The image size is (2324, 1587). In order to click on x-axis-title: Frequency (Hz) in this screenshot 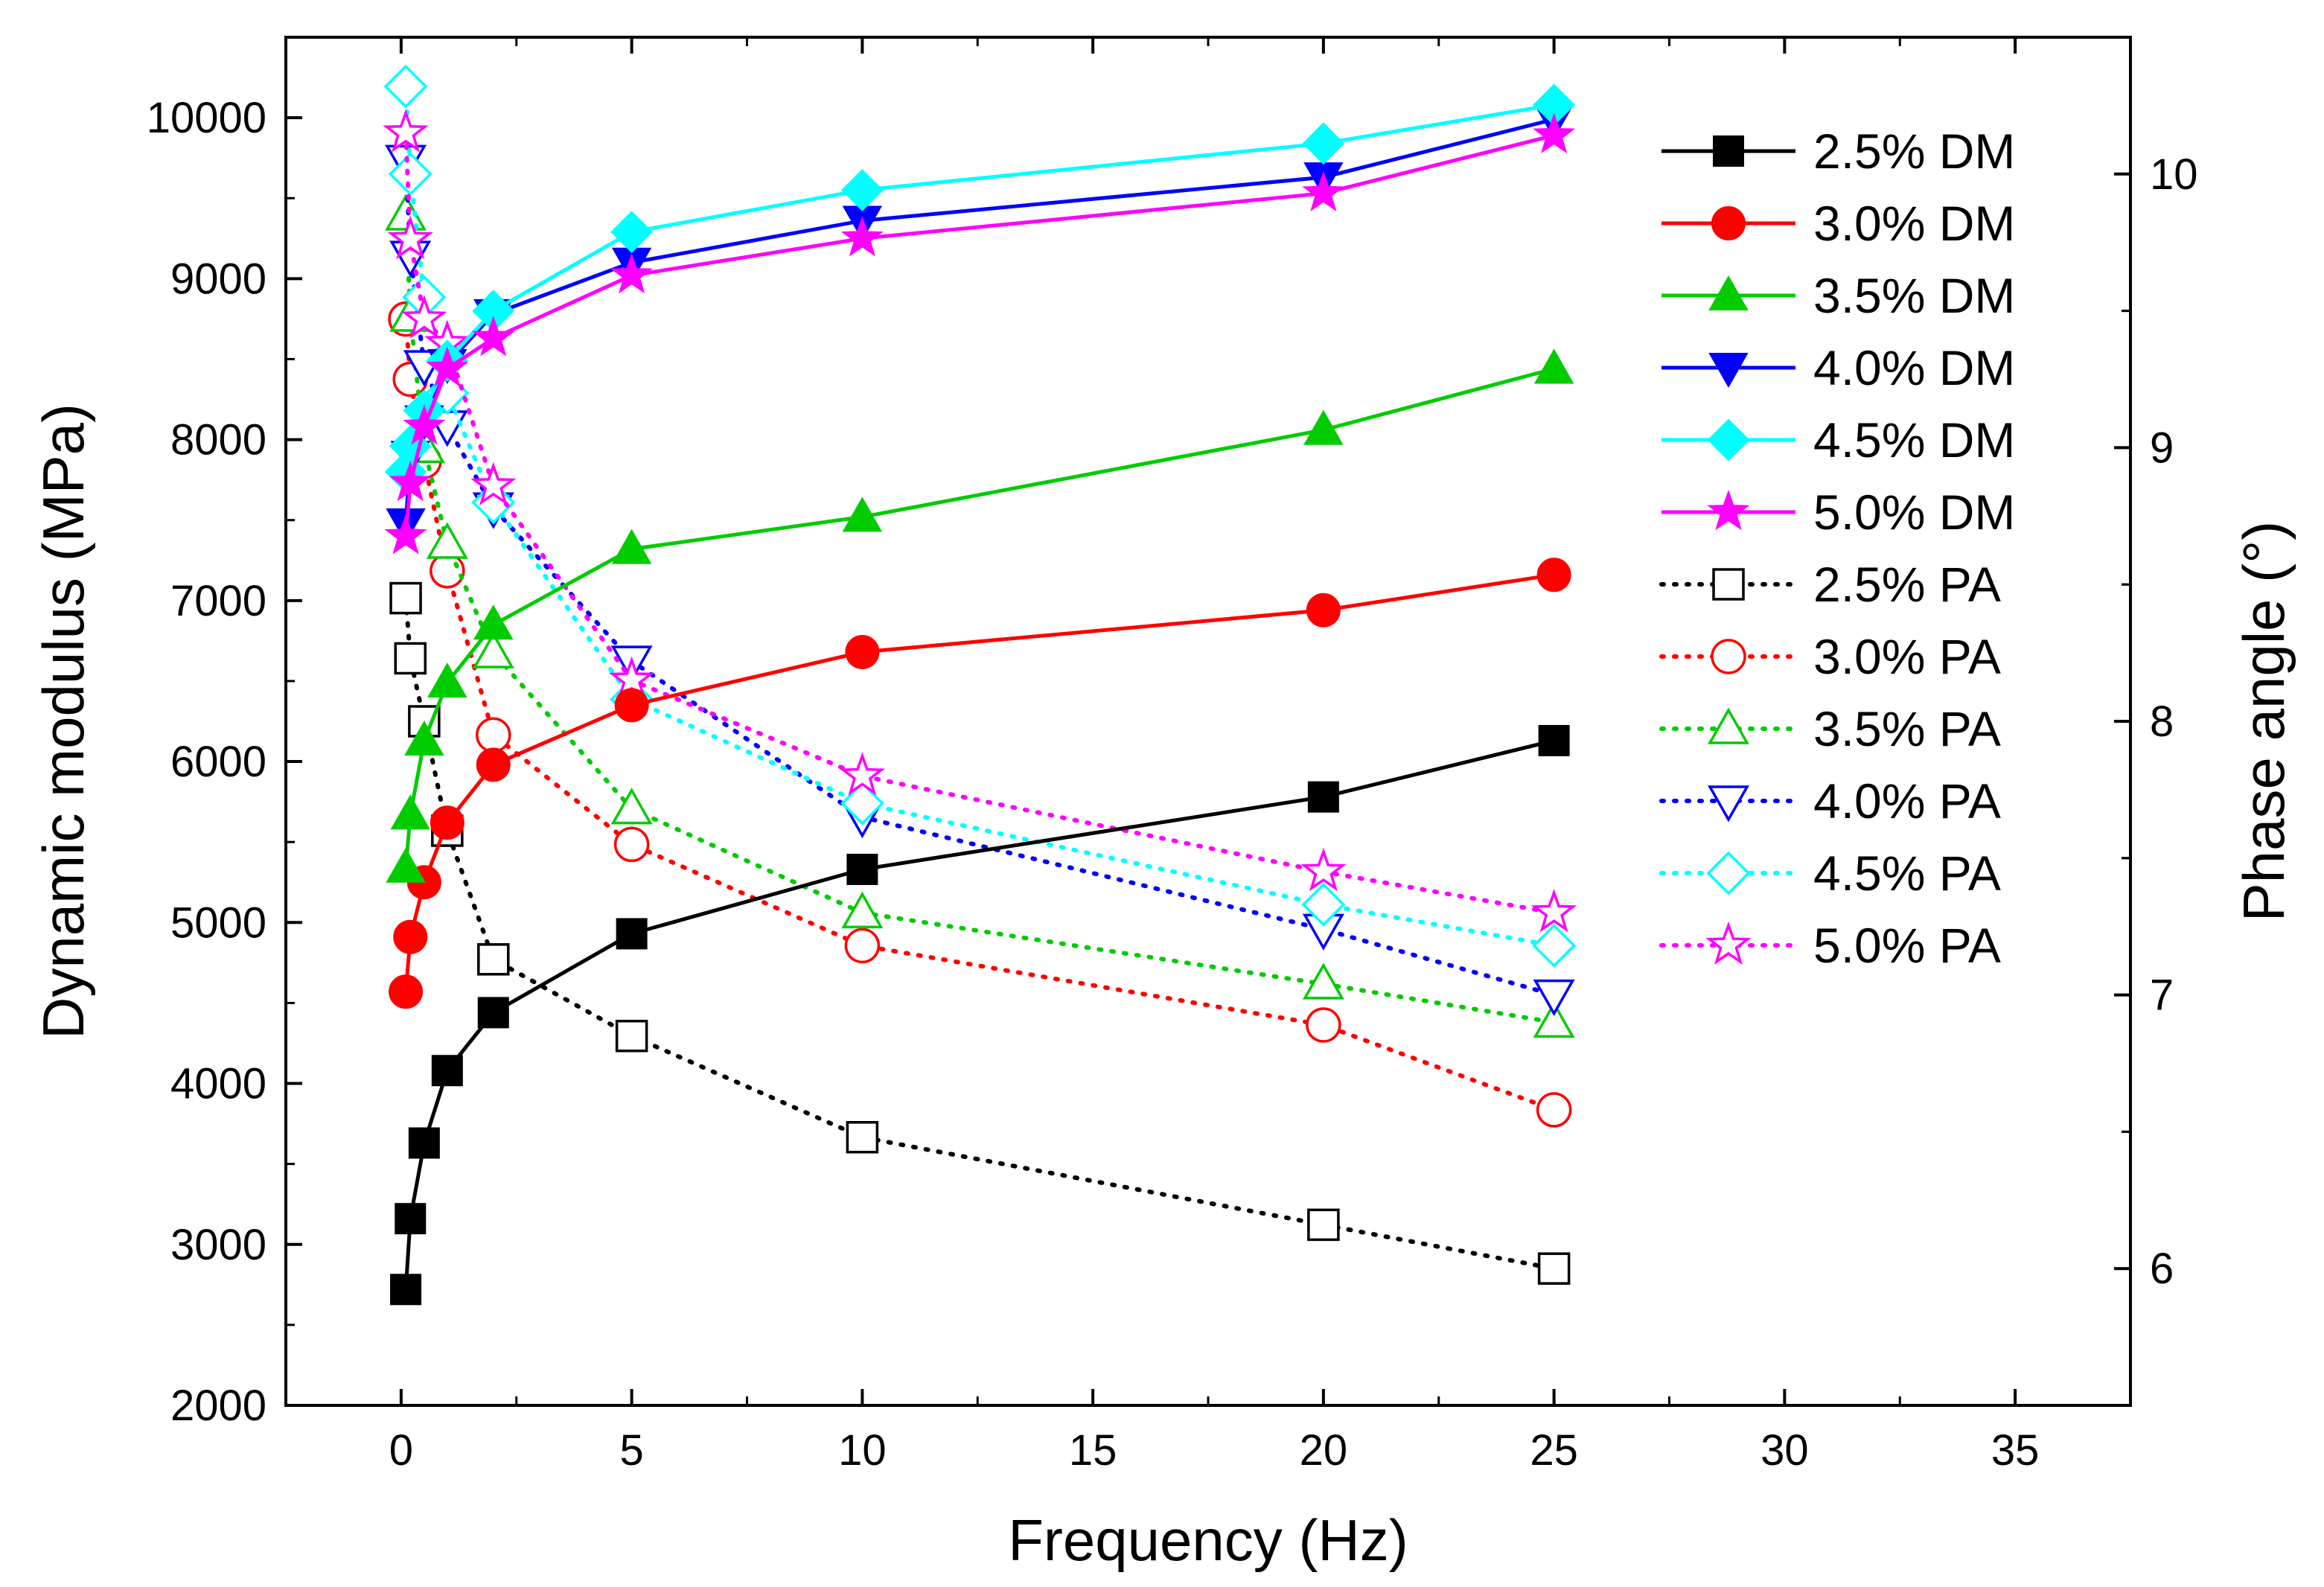, I will do `click(1208, 1540)`.